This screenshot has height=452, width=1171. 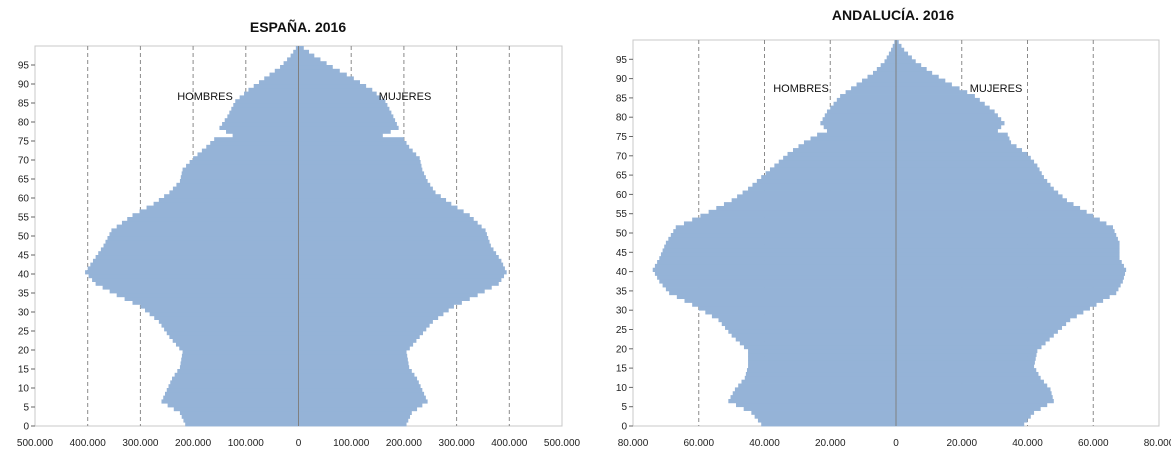 What do you see at coordinates (1027, 443) in the screenshot?
I see `x-tick-label: 40.000` at bounding box center [1027, 443].